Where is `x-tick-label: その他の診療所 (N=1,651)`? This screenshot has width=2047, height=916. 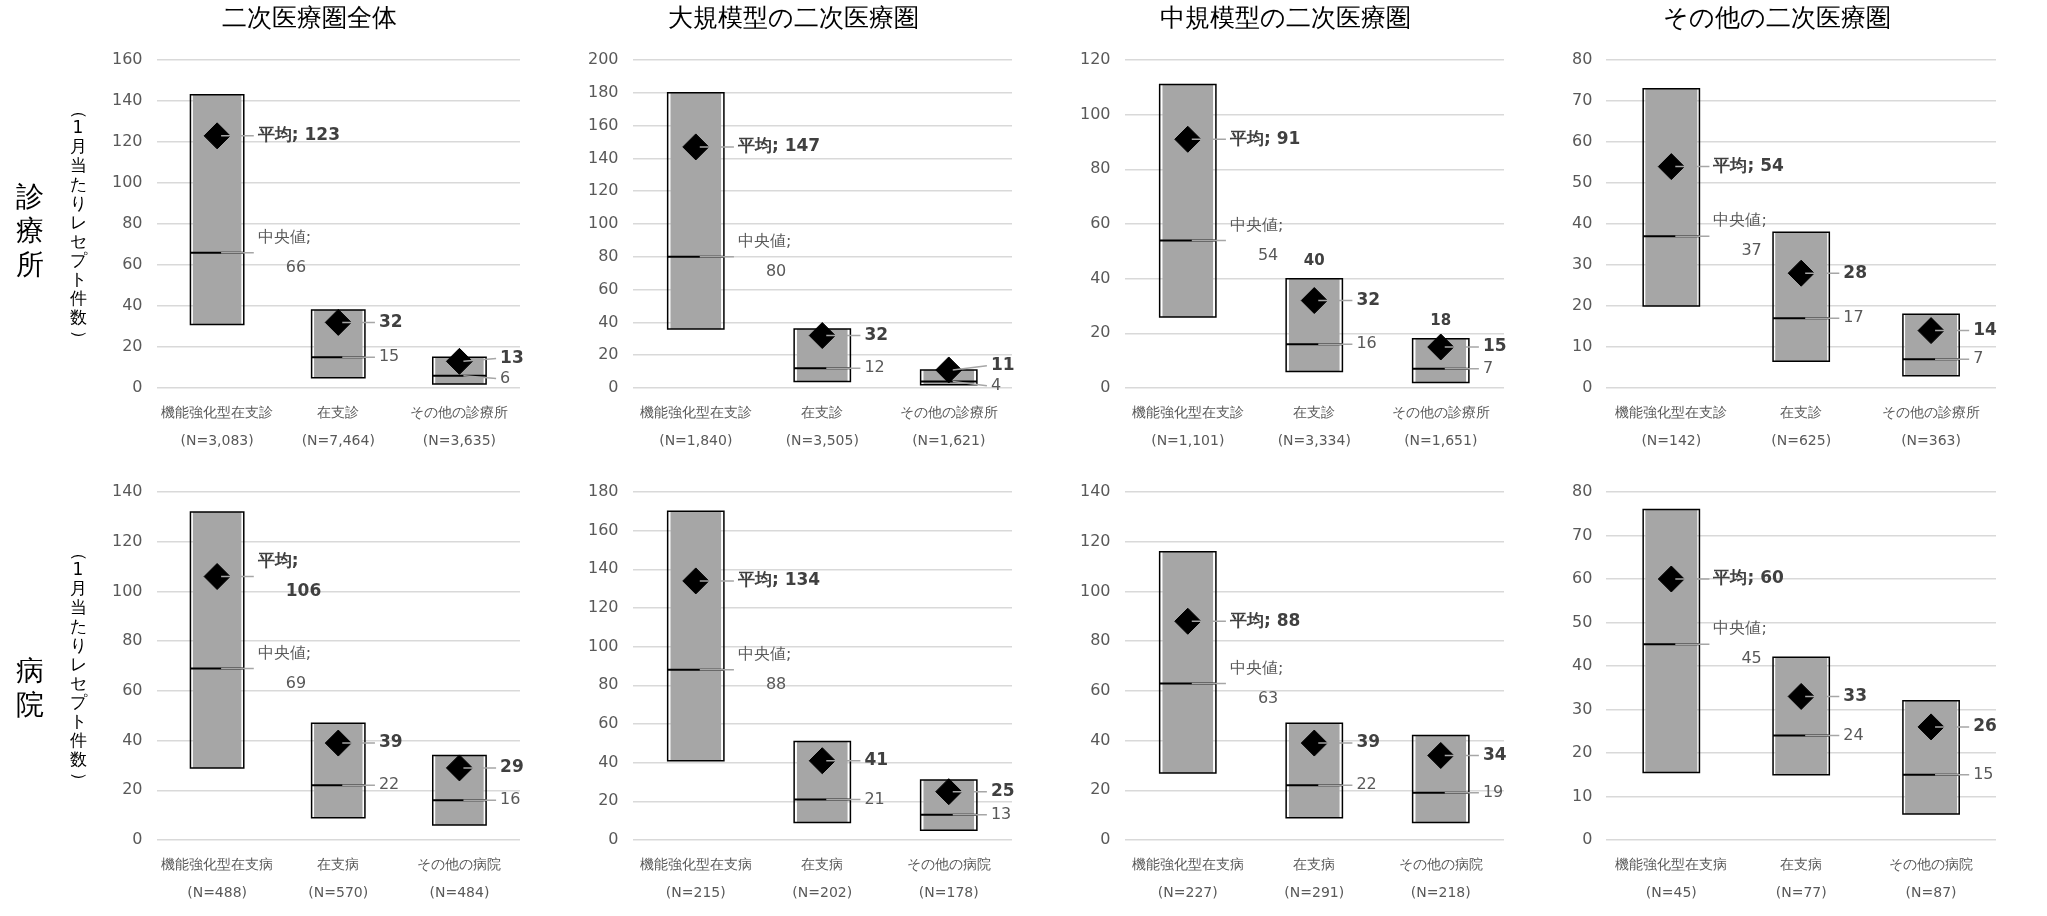 x-tick-label: その他の診療所 (N=1,651) is located at coordinates (1440, 425).